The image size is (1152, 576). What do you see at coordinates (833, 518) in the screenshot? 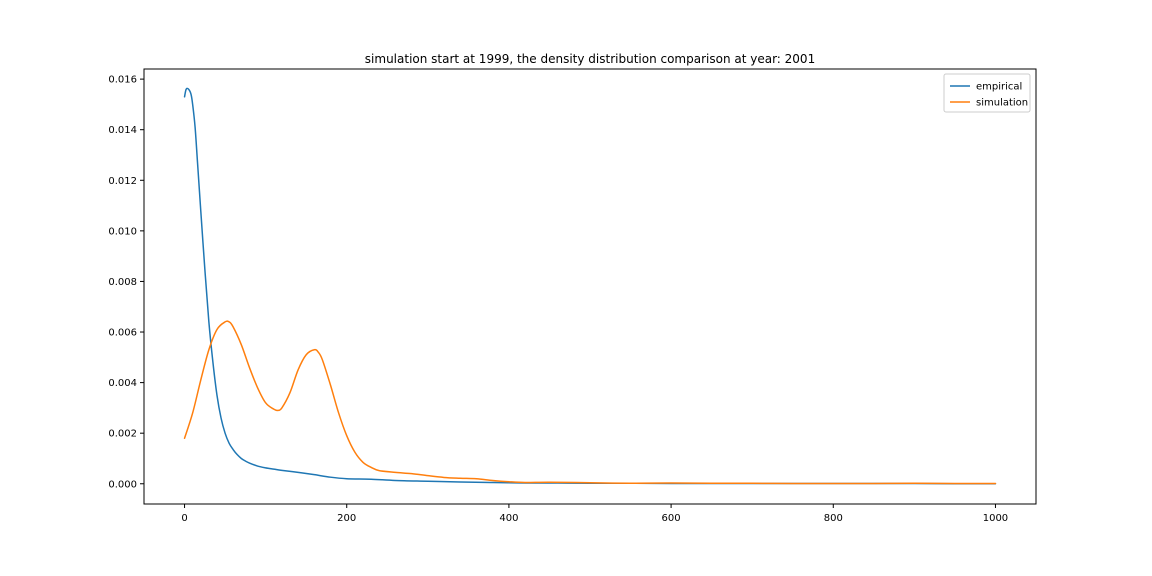
I see `x-tick-label: 800` at bounding box center [833, 518].